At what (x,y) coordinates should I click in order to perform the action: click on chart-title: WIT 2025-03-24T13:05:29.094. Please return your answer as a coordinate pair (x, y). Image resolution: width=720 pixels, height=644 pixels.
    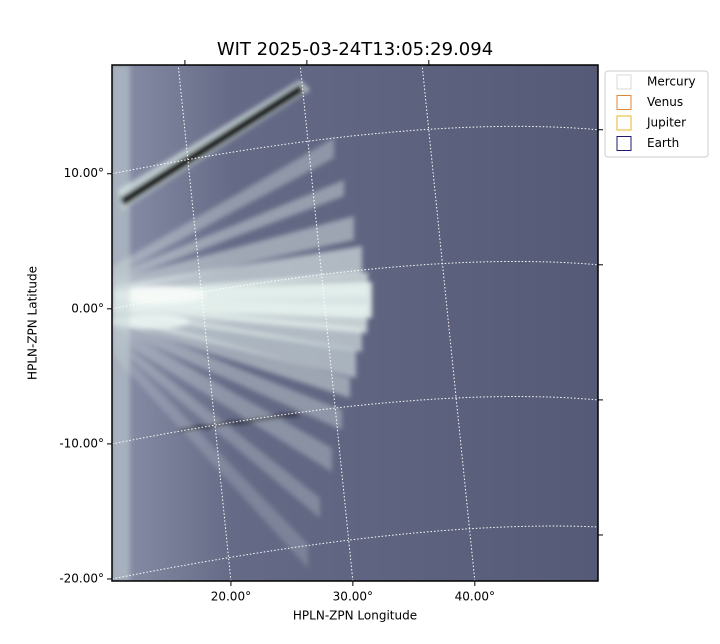
    Looking at the image, I should click on (355, 49).